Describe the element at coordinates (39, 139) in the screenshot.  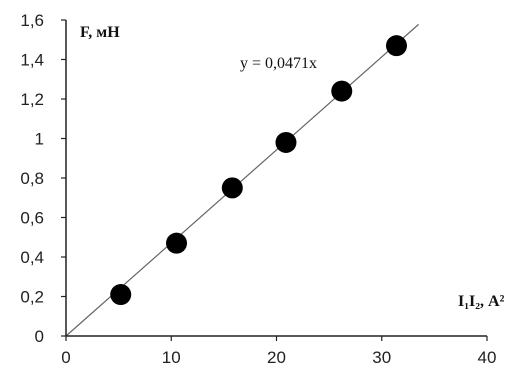
I see `y-tick-label: 1` at that location.